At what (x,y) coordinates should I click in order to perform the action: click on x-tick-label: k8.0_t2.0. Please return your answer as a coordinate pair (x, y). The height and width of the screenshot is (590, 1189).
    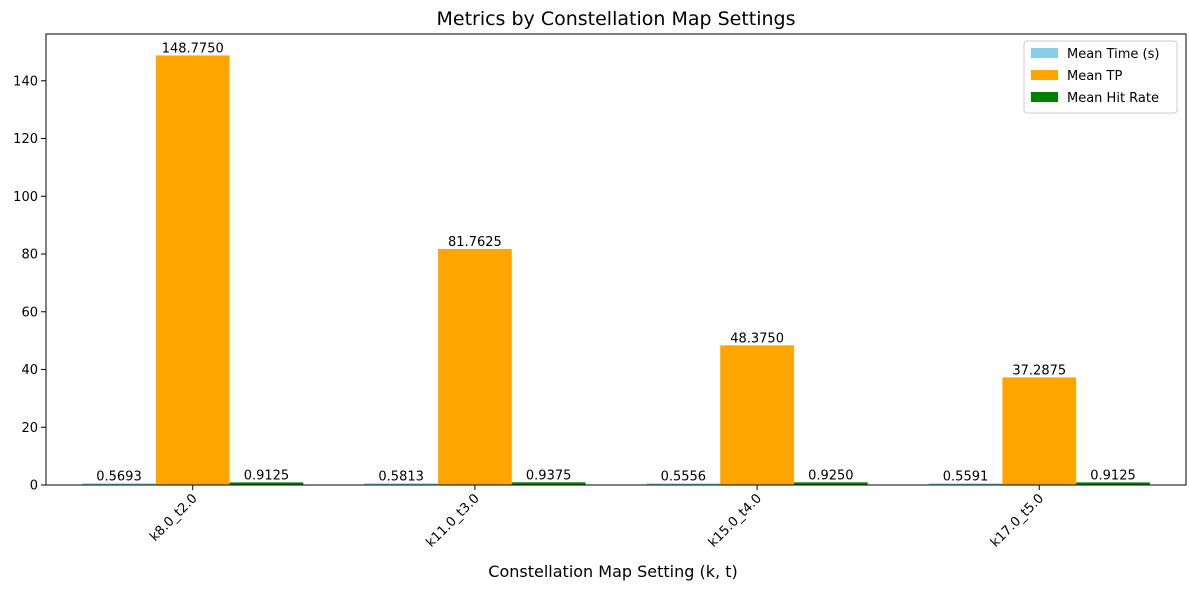
    Looking at the image, I should click on (173, 517).